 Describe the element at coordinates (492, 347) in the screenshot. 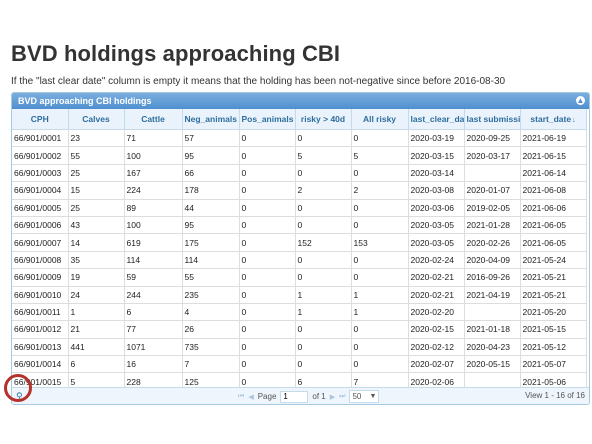

I see `table-cell: 2020-04-23` at that location.